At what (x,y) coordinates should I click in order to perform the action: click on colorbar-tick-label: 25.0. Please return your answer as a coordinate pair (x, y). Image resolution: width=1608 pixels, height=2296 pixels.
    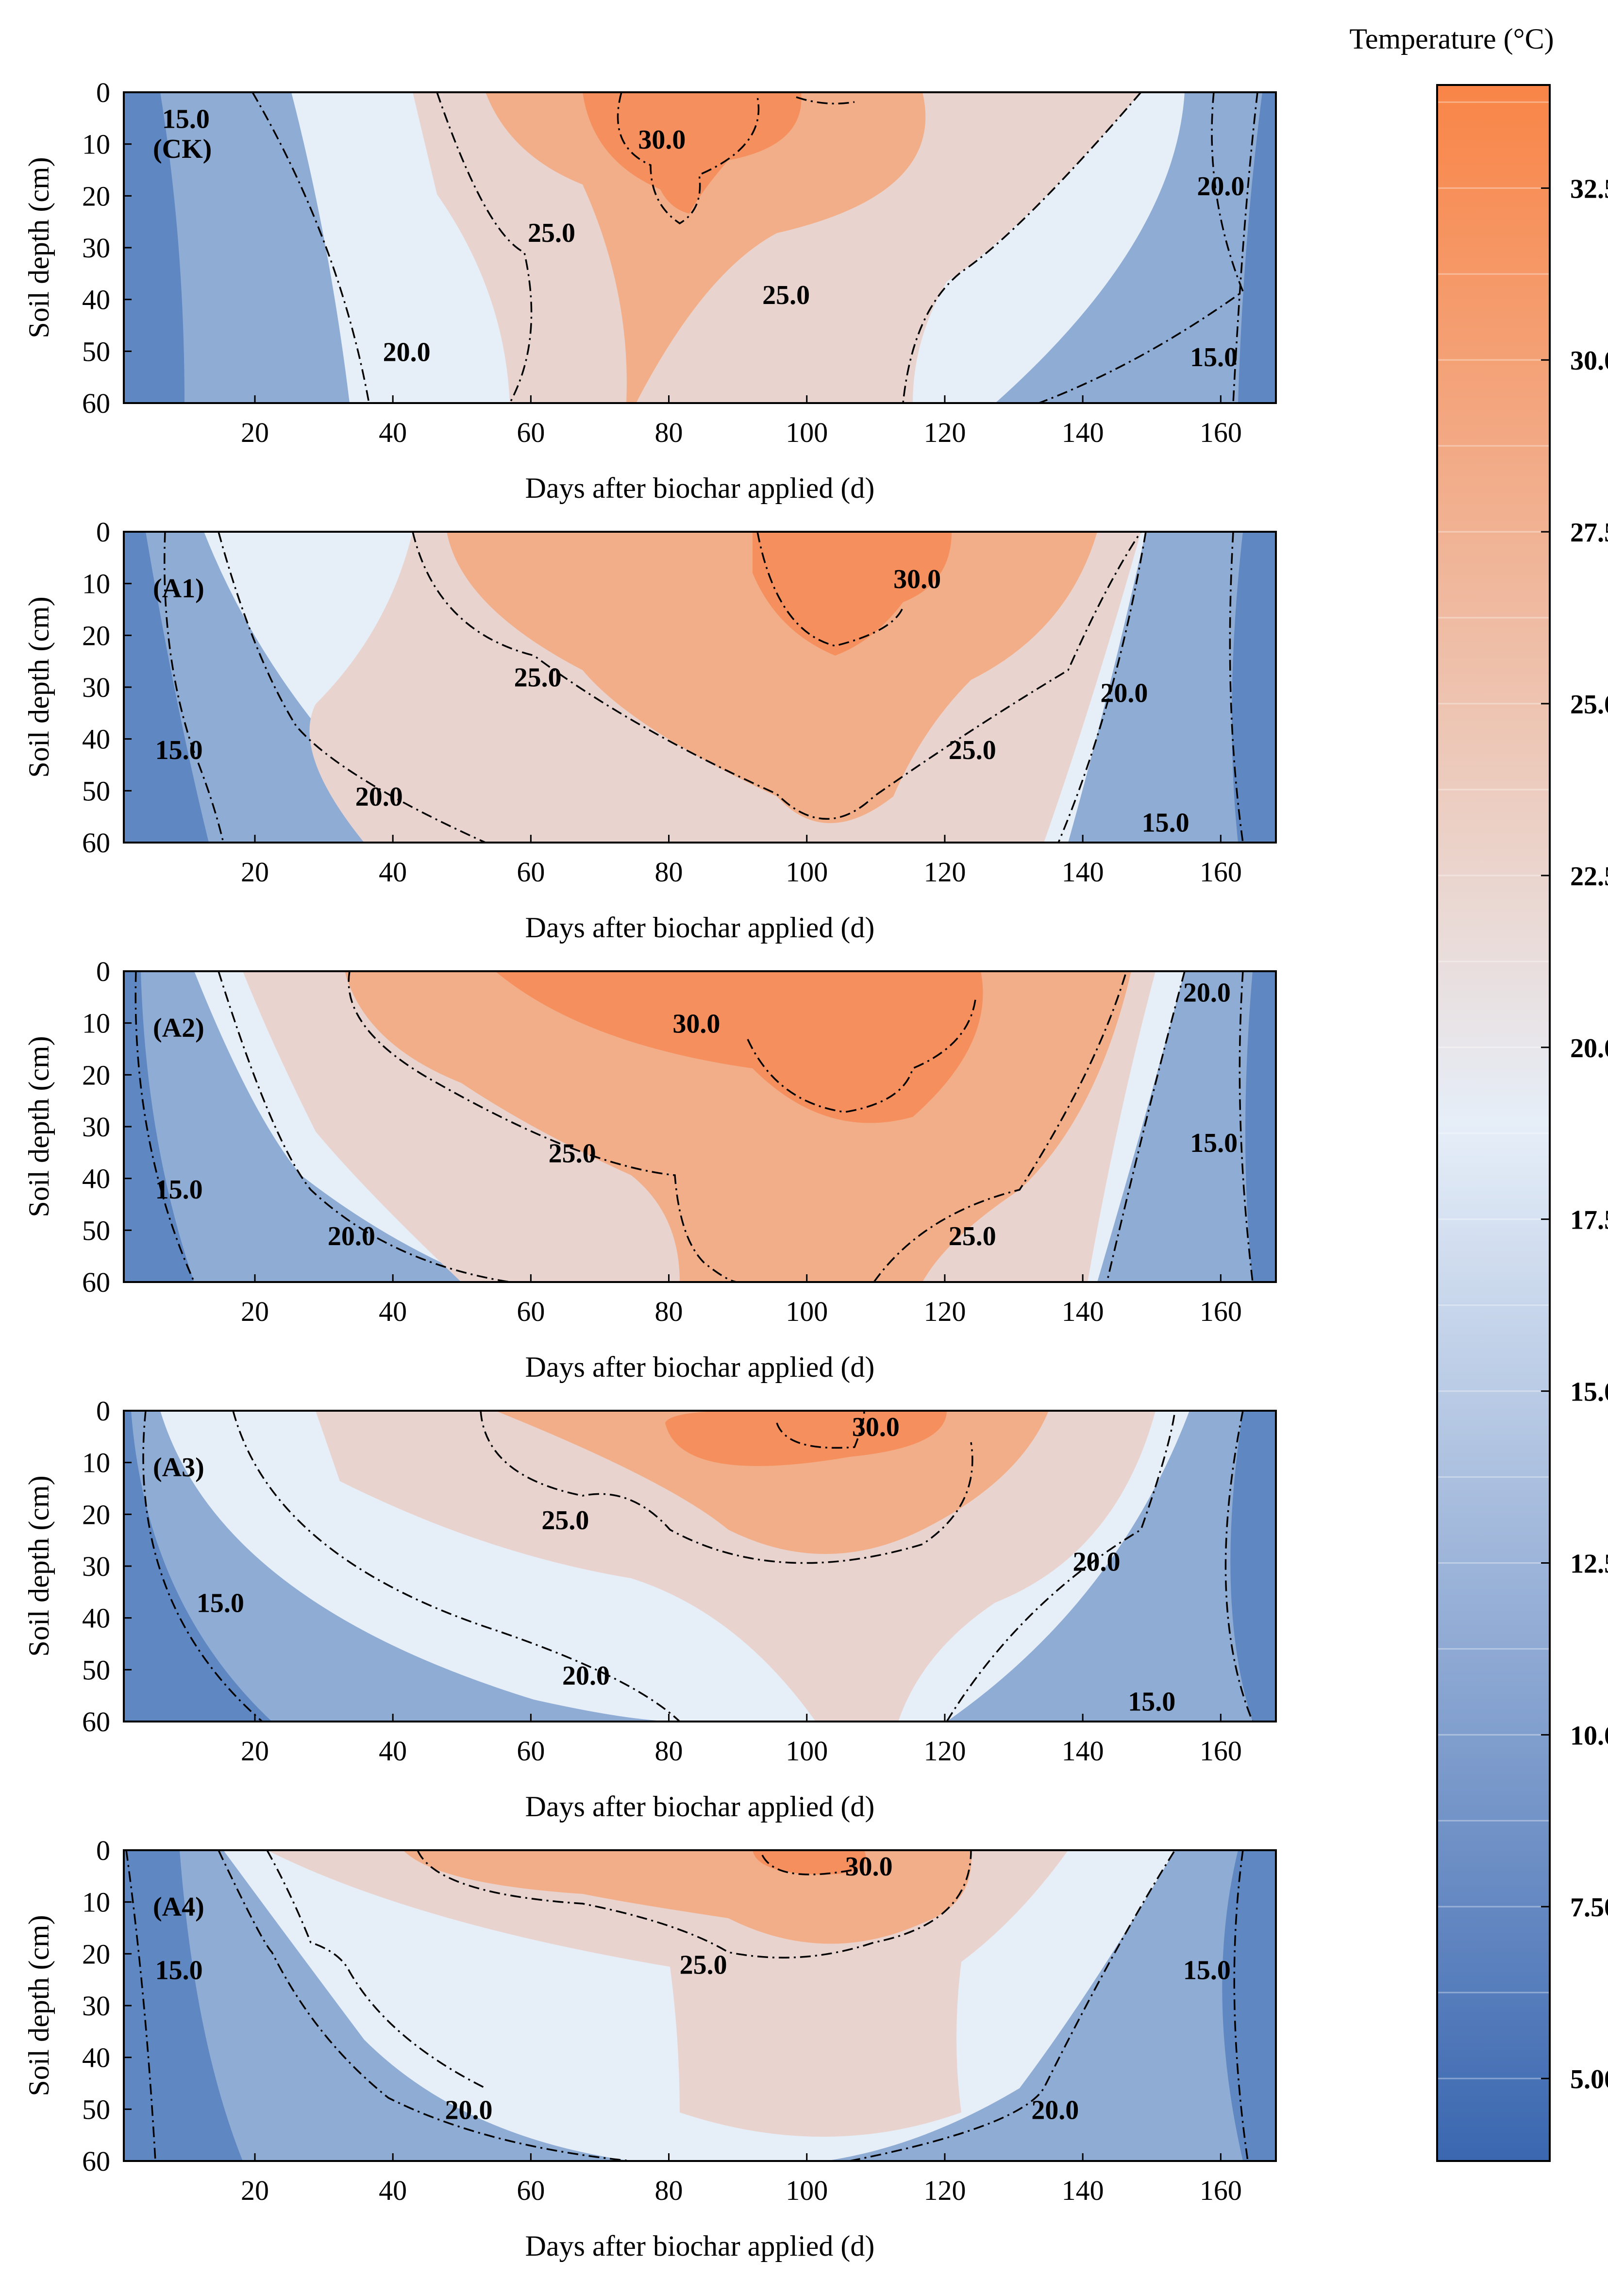
    Looking at the image, I should click on (1589, 705).